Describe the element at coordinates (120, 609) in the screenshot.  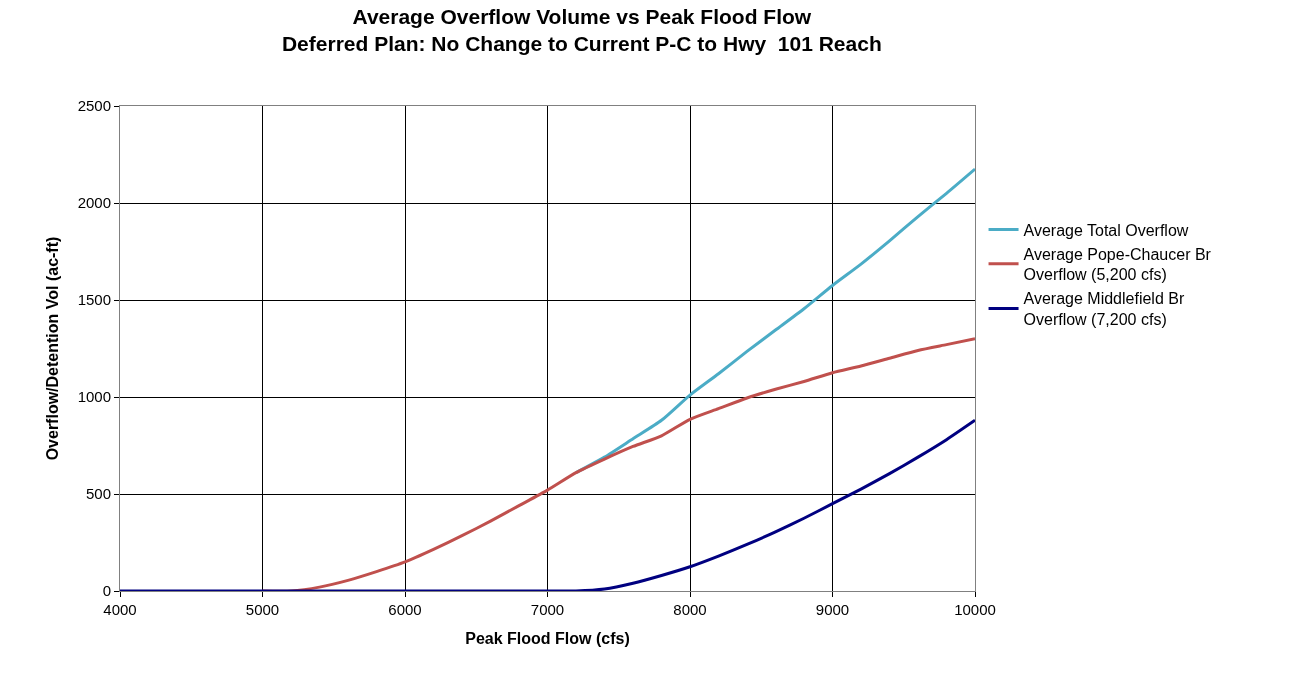
I see `x-tick-label: 4000` at that location.